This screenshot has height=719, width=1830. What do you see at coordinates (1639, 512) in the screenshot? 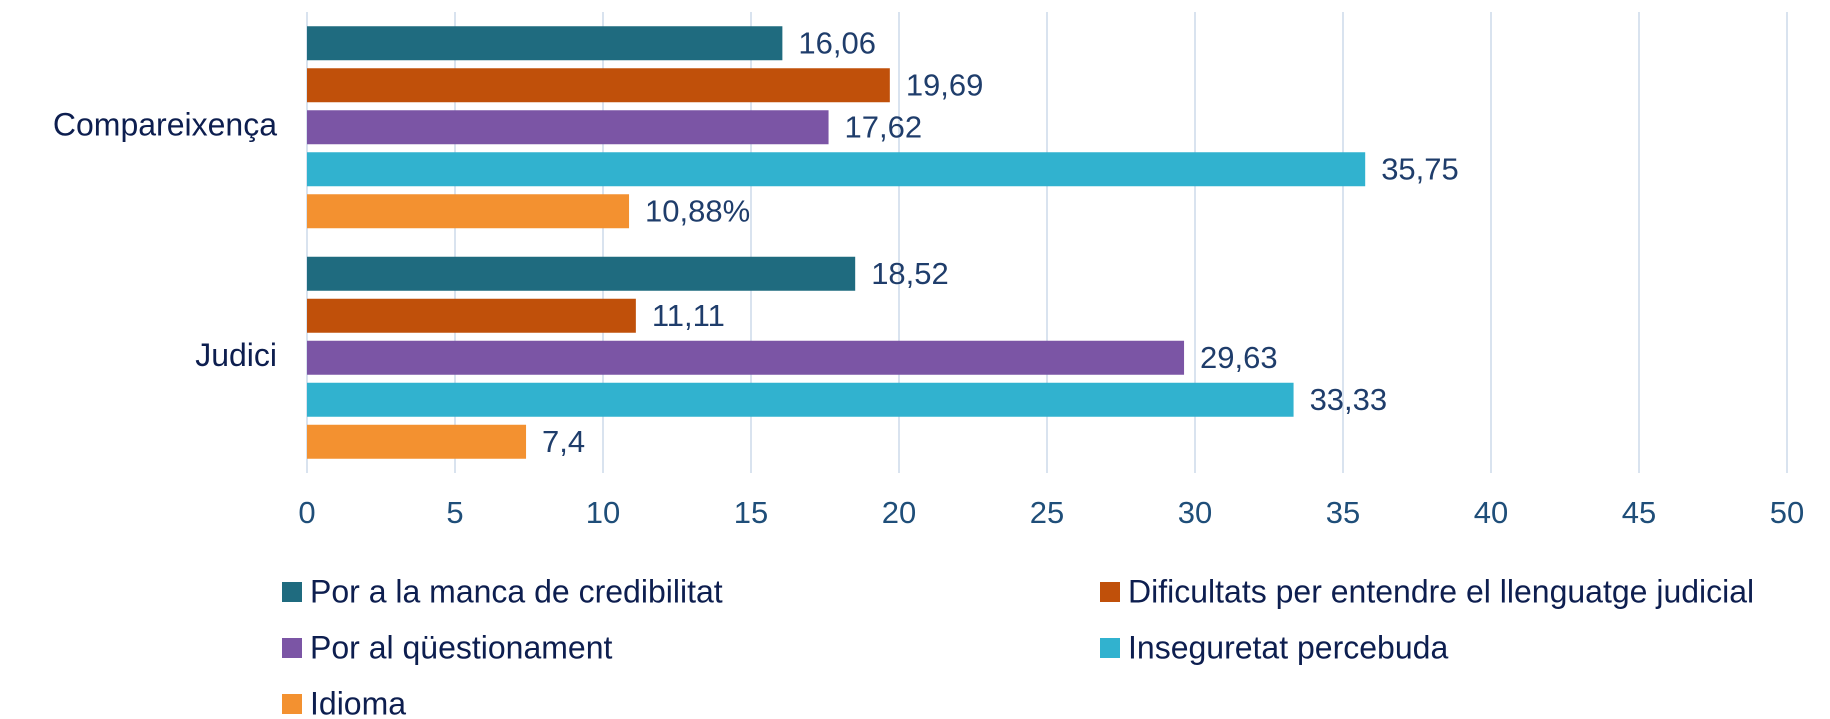
I see `x-tick-label: 45` at bounding box center [1639, 512].